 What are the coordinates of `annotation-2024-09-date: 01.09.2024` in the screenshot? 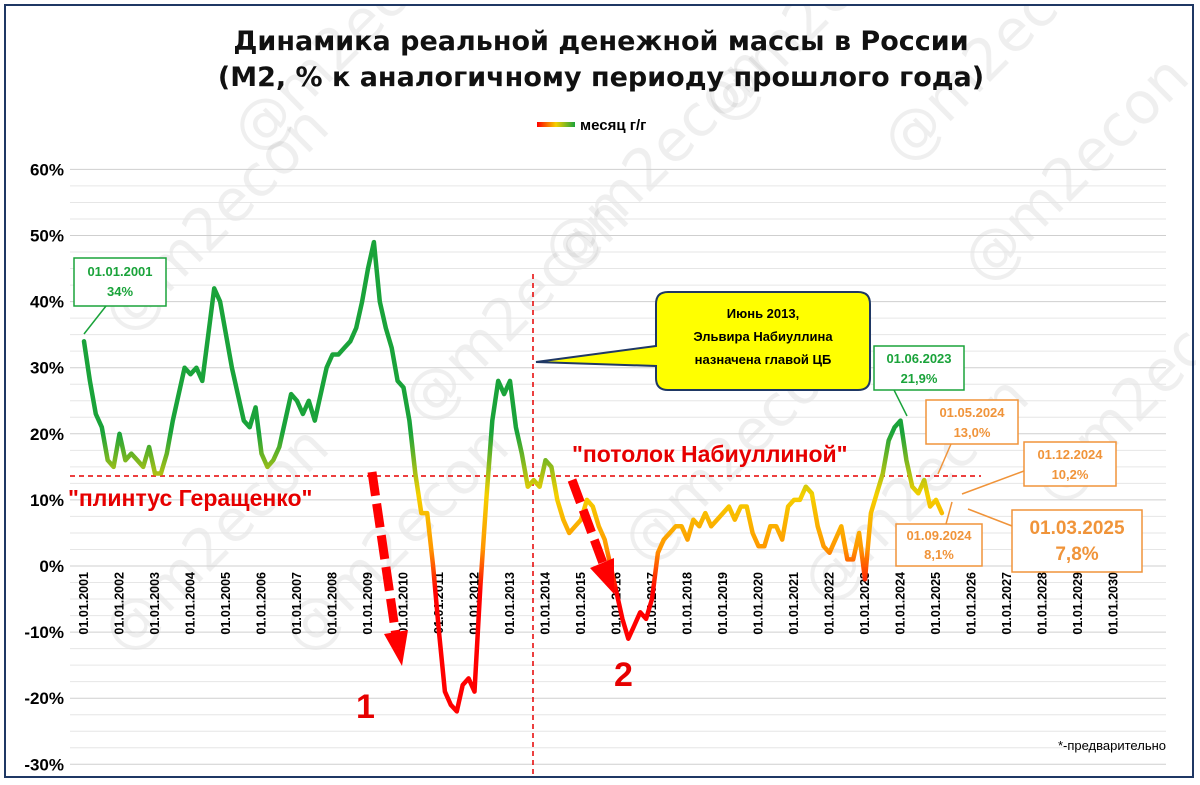 It's located at (939, 535).